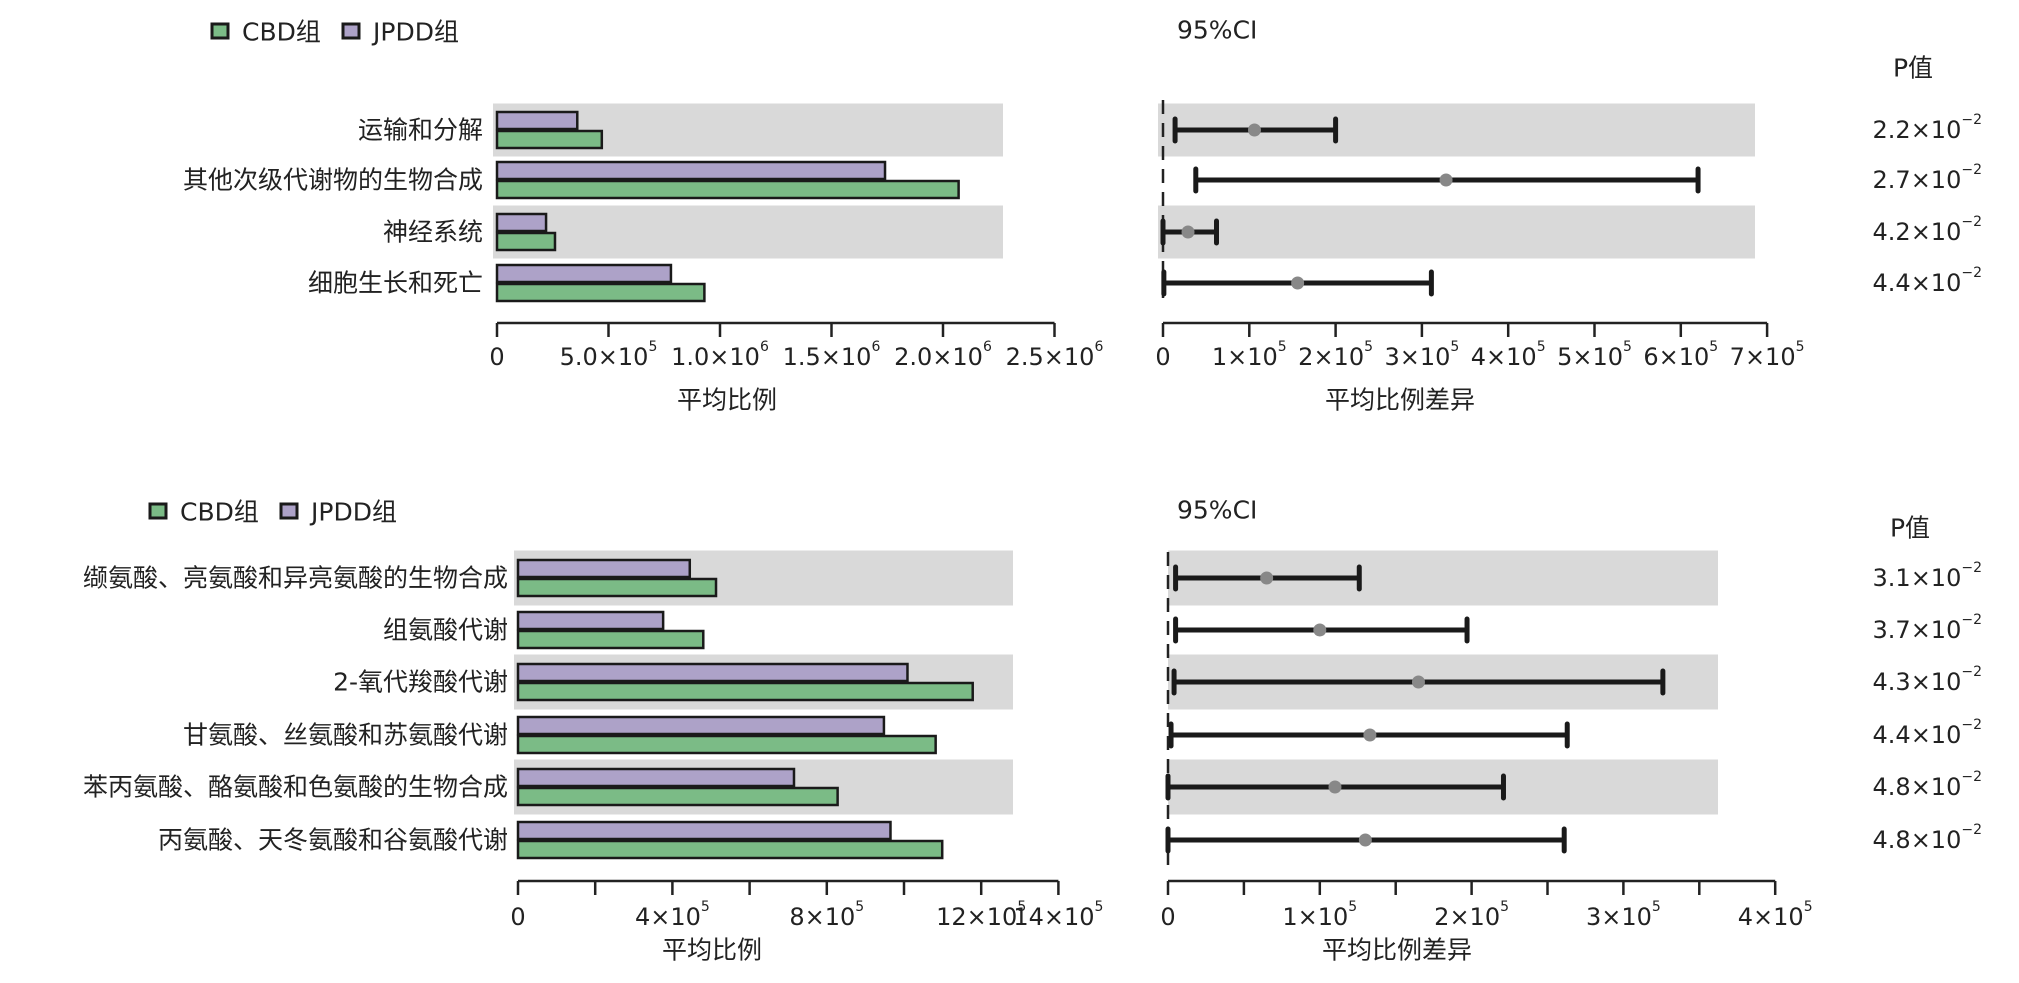 The image size is (2019, 983). Describe the element at coordinates (345, 735) in the screenshot. I see `category-label: 甘氨酸、丝氨酸和苏氨酸代谢` at that location.